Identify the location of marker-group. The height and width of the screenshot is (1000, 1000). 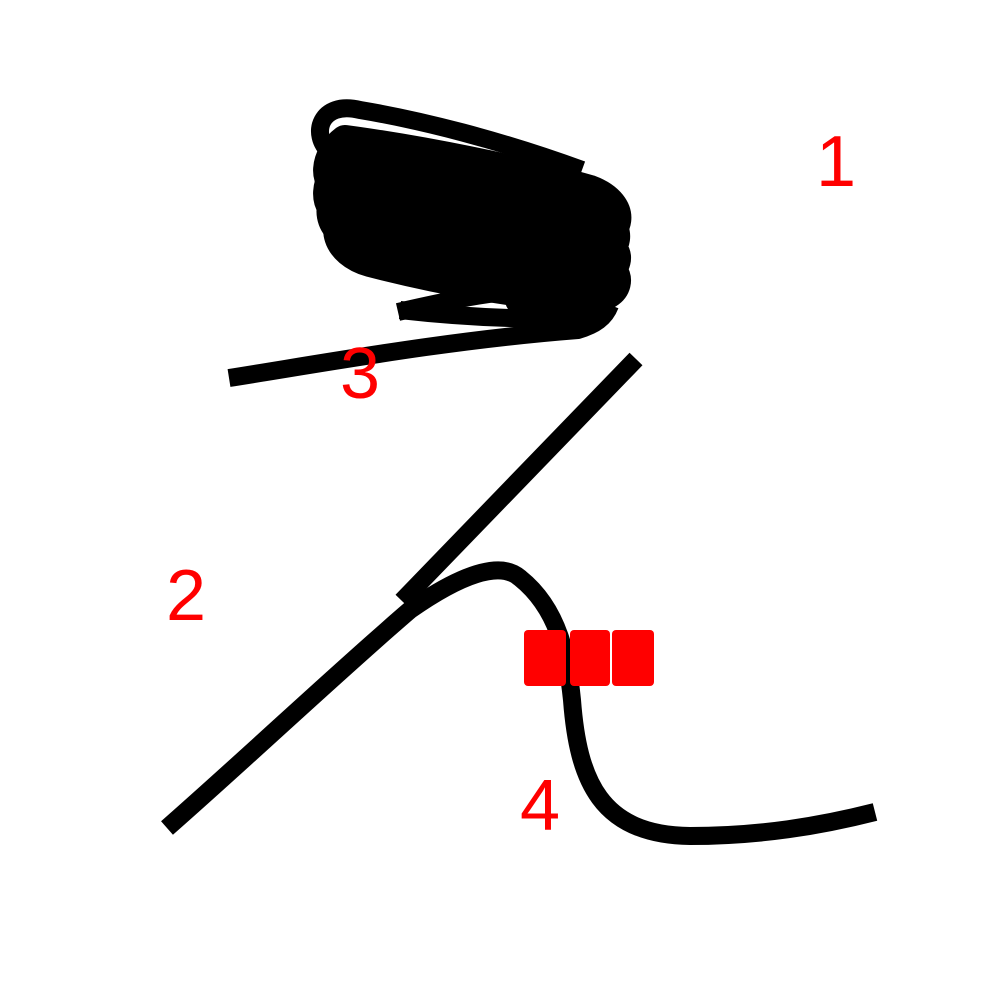
(589, 658).